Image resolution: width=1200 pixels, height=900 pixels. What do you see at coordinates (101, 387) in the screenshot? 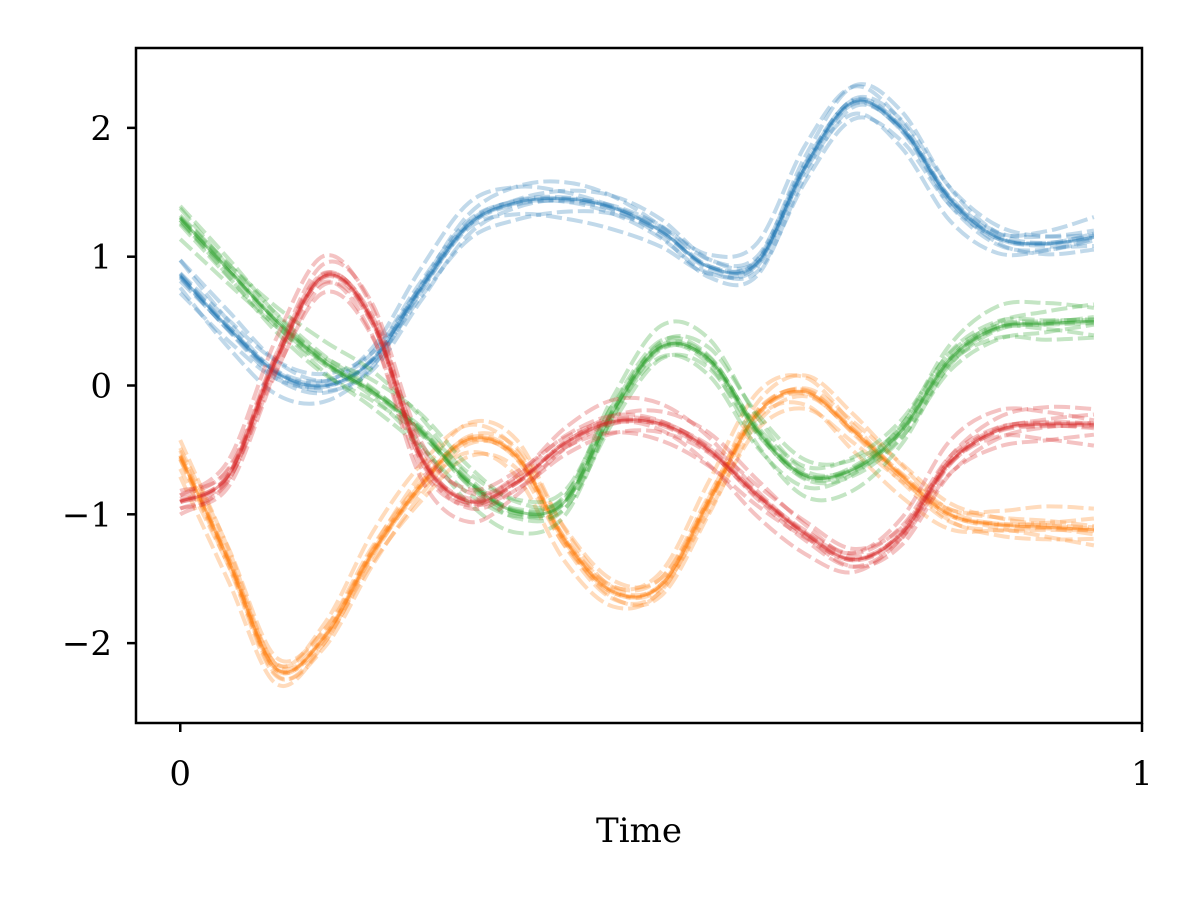
I see `y-tick-label: 0` at bounding box center [101, 387].